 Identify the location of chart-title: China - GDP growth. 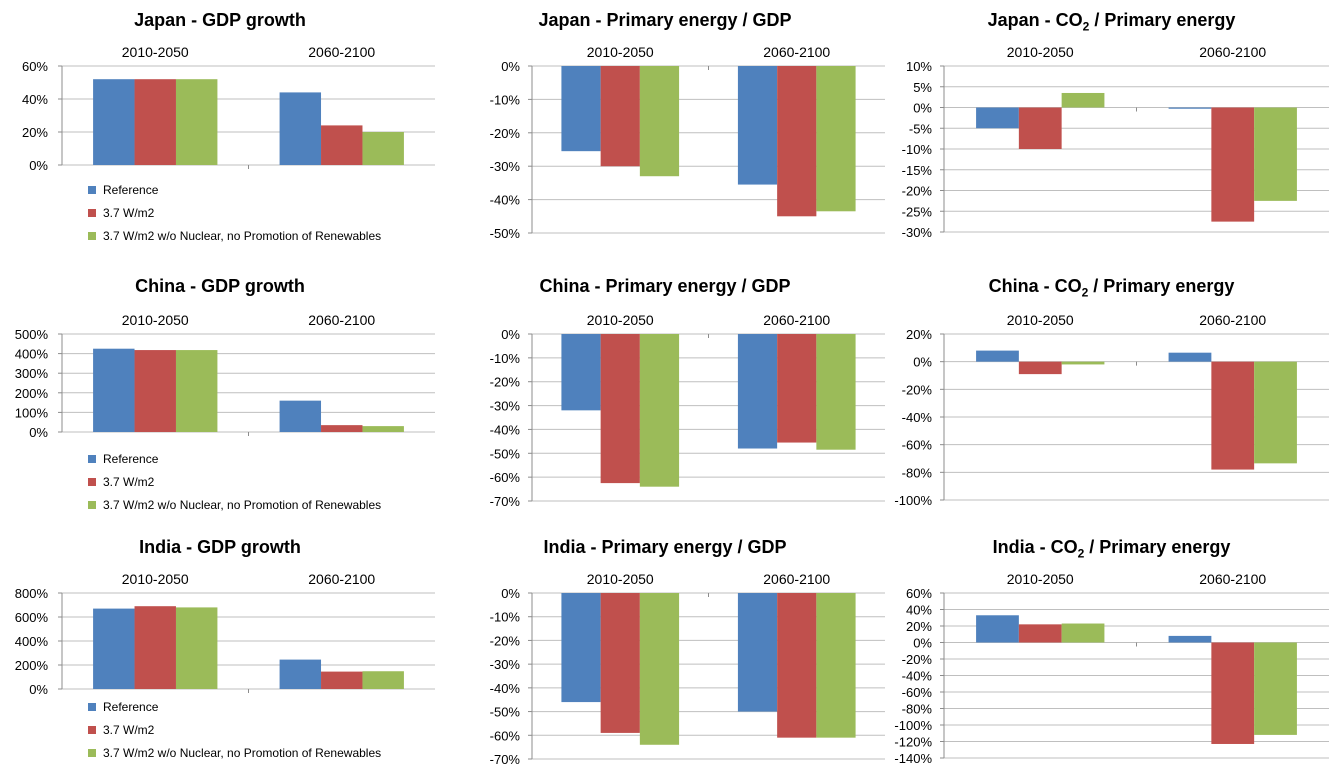
(220, 286).